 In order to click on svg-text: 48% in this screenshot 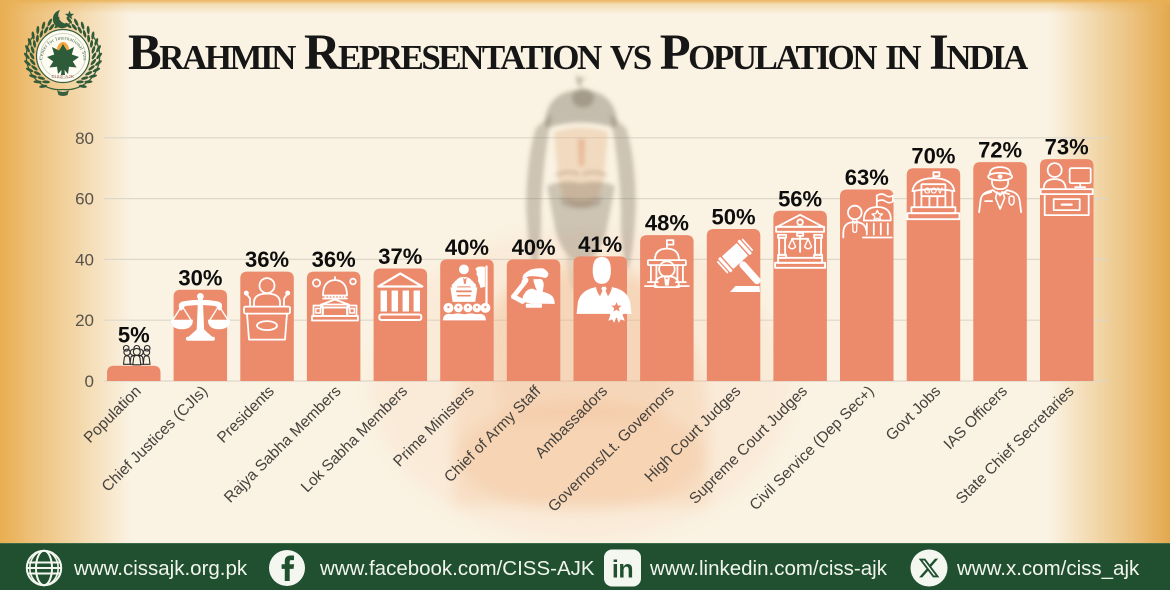, I will do `click(667, 223)`.